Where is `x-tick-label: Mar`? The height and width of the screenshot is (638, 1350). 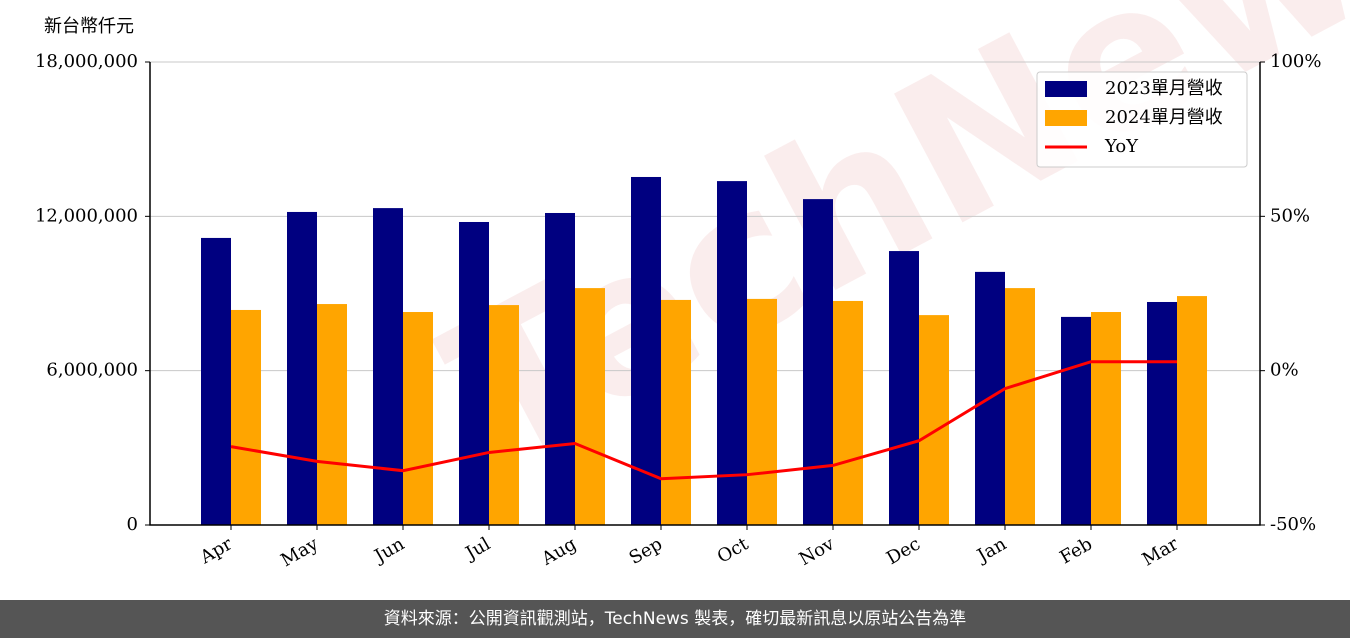 x-tick-label: Mar is located at coordinates (1161, 551).